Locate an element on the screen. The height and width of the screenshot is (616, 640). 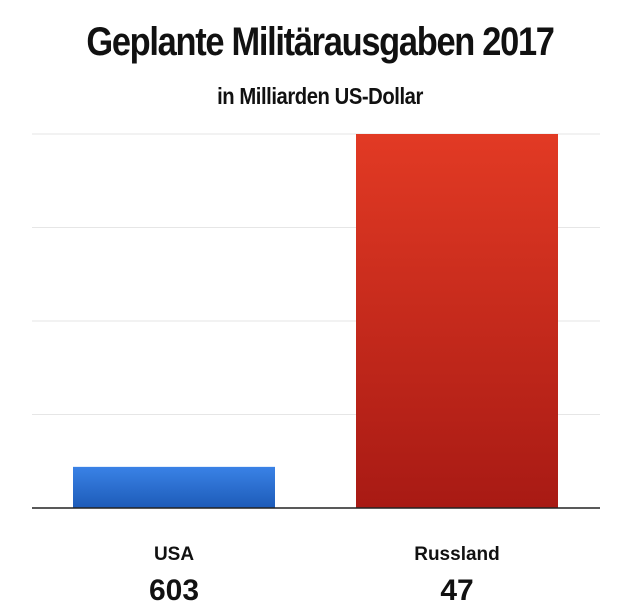
category-label-usa: USA is located at coordinates (174, 554).